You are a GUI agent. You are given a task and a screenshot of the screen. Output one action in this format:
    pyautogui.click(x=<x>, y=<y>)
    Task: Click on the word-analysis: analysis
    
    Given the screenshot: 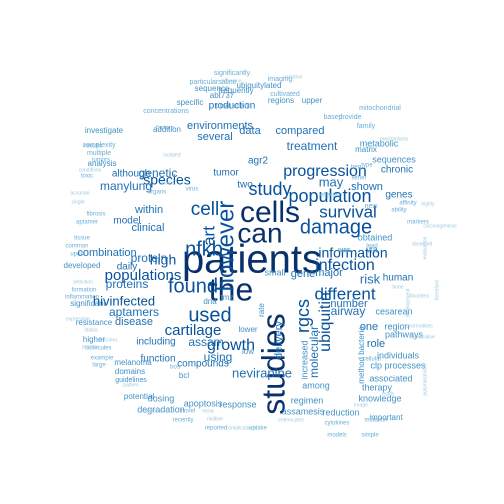 What is the action you would take?
    pyautogui.click(x=102, y=163)
    